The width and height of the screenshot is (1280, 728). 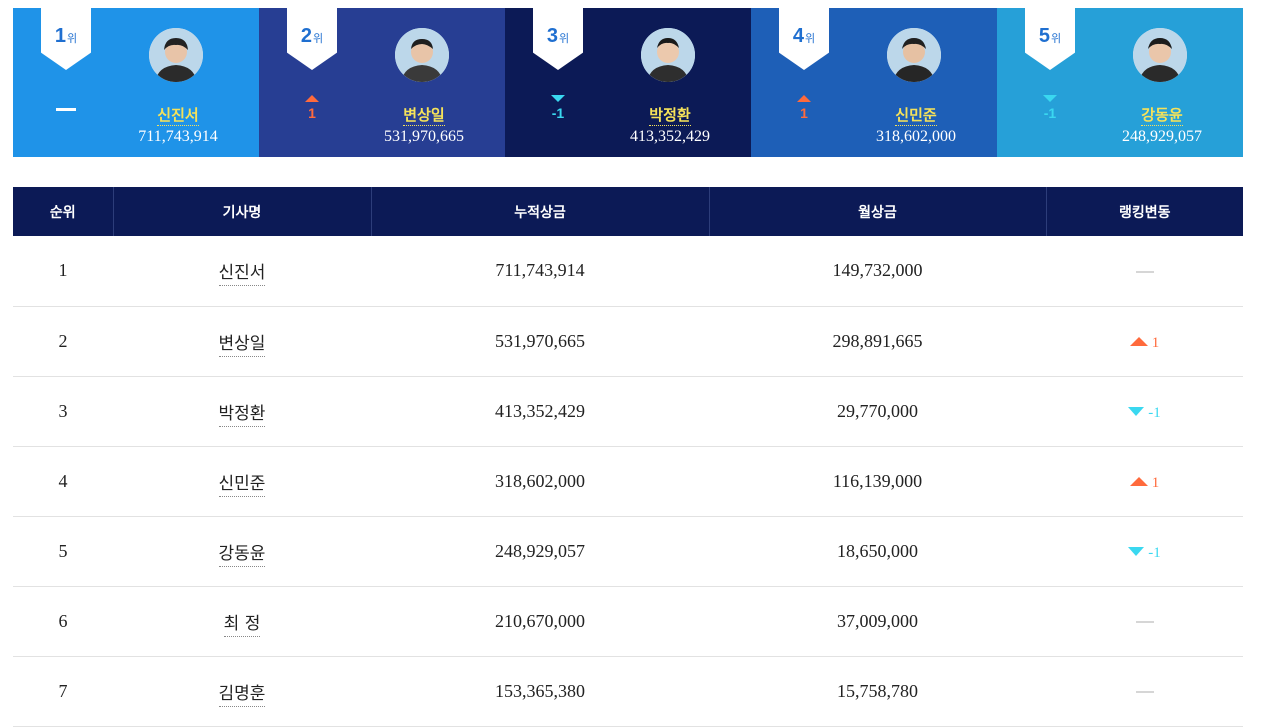 What do you see at coordinates (312, 39) in the screenshot?
I see `rank-flag: 2위` at bounding box center [312, 39].